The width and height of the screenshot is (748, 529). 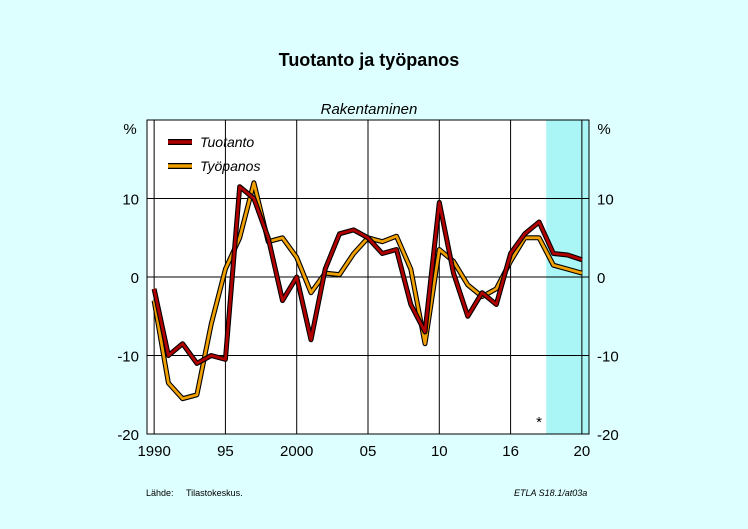 I want to click on x-tick-label: 16, so click(x=510, y=451).